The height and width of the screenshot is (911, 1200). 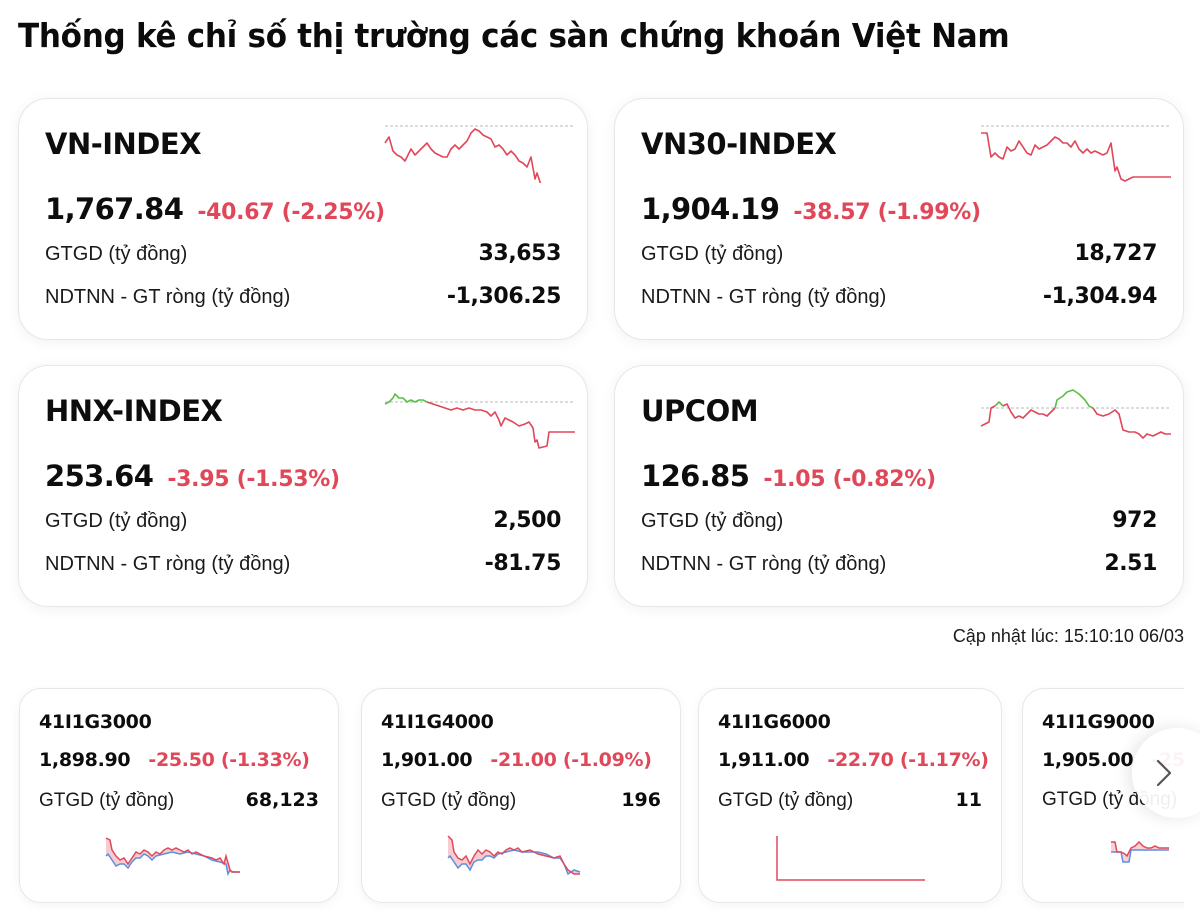 I want to click on index-name: VN-INDEX, so click(x=123, y=144).